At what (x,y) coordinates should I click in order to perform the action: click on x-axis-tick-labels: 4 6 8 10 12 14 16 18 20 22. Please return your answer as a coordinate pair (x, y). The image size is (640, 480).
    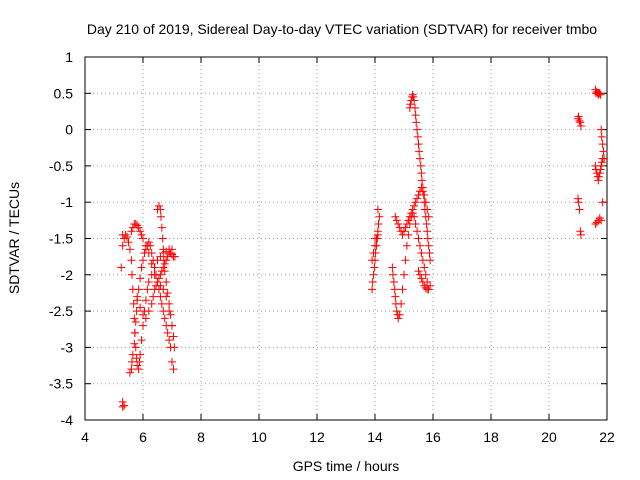
    Looking at the image, I should click on (348, 437).